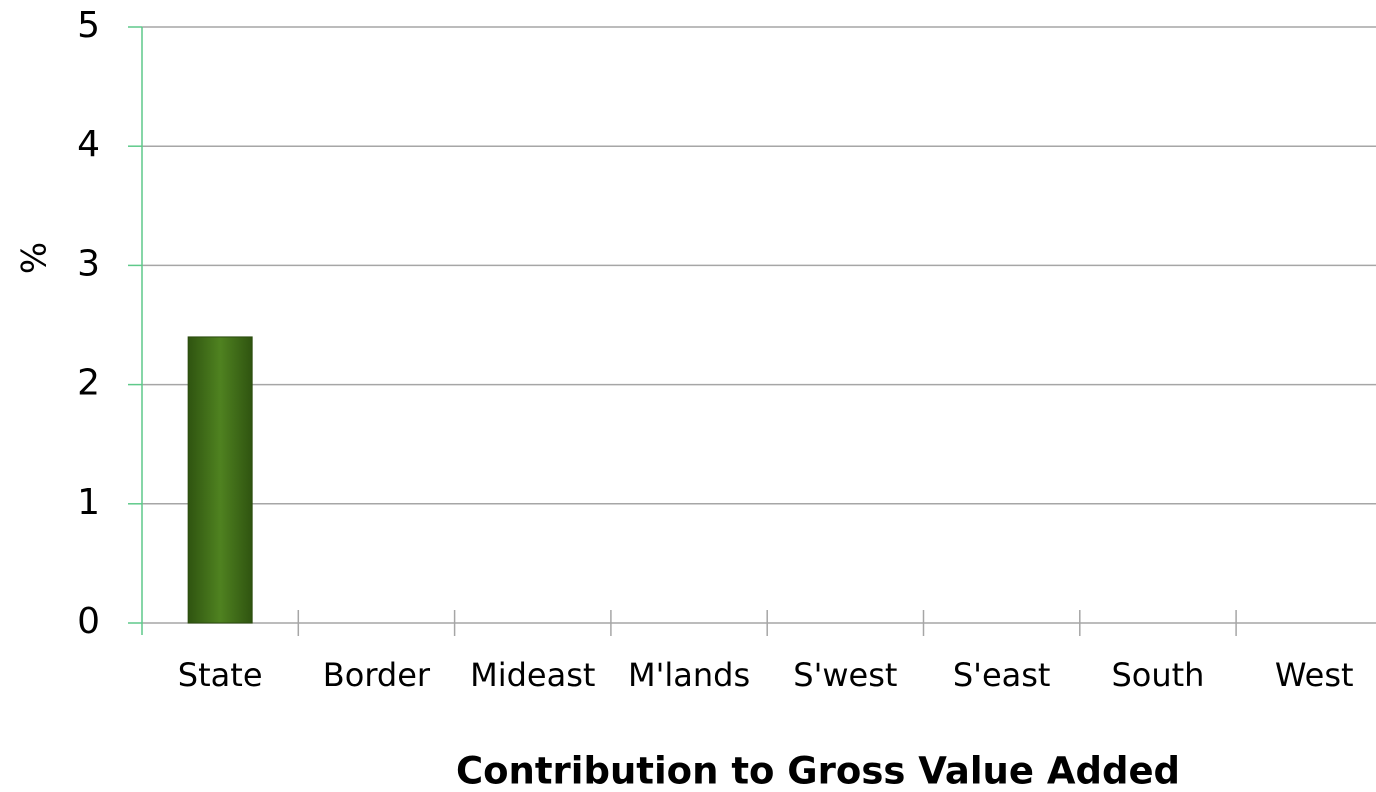  Describe the element at coordinates (532, 675) in the screenshot. I see `x-tick-label: Mideast` at that location.